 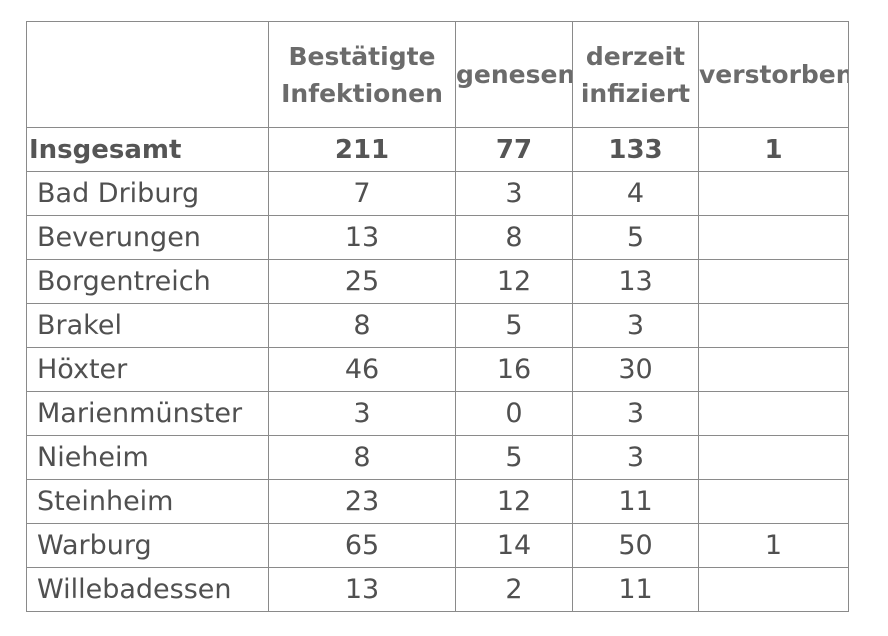 What do you see at coordinates (147, 501) in the screenshot?
I see `cell-name: Steinheim` at bounding box center [147, 501].